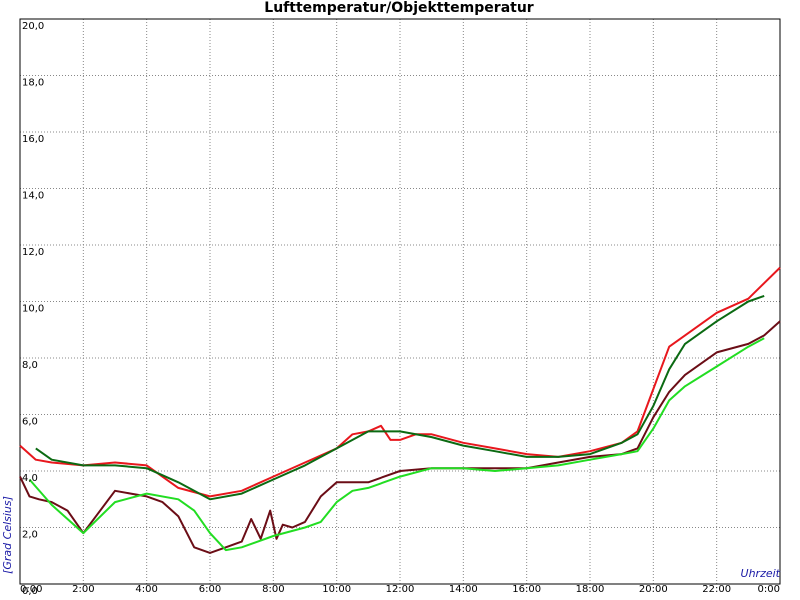  I want to click on y-tick-label: 12,0, so click(33, 252).